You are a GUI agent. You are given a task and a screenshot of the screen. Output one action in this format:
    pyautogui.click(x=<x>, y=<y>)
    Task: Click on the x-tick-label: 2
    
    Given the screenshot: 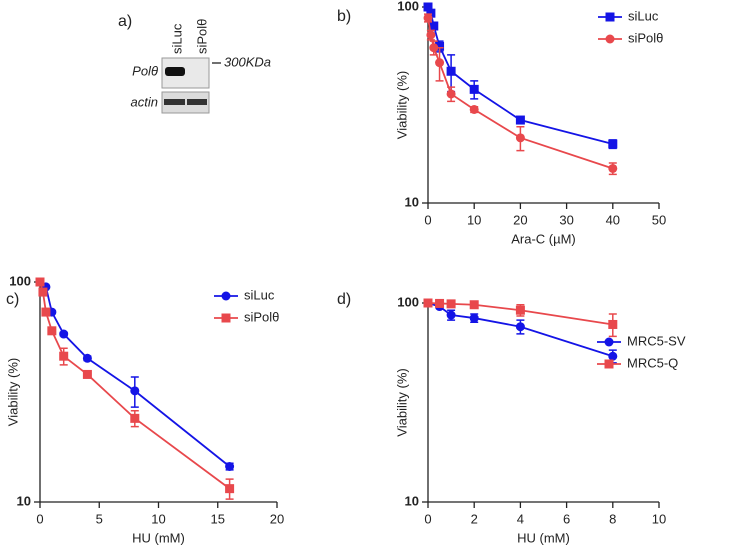 What is the action you would take?
    pyautogui.click(x=474, y=518)
    